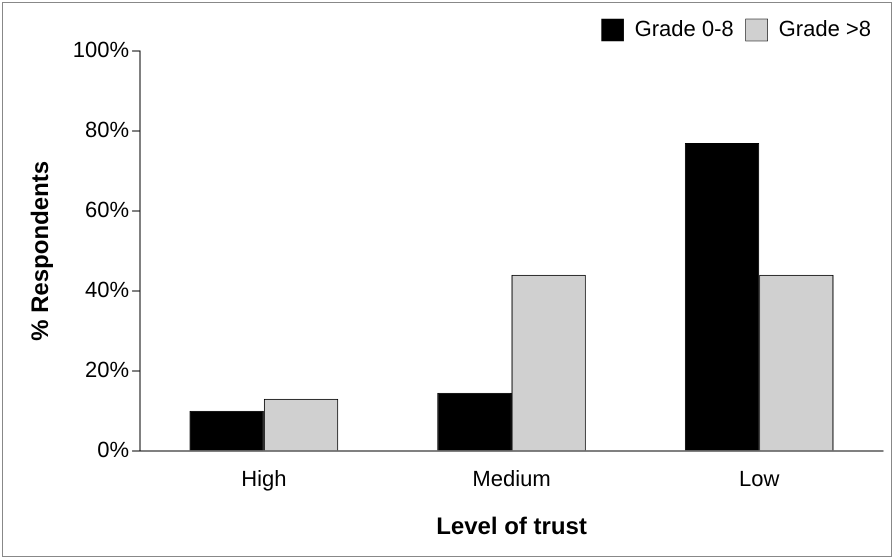 The height and width of the screenshot is (559, 894). What do you see at coordinates (107, 129) in the screenshot?
I see `y-tick-label: 80%` at bounding box center [107, 129].